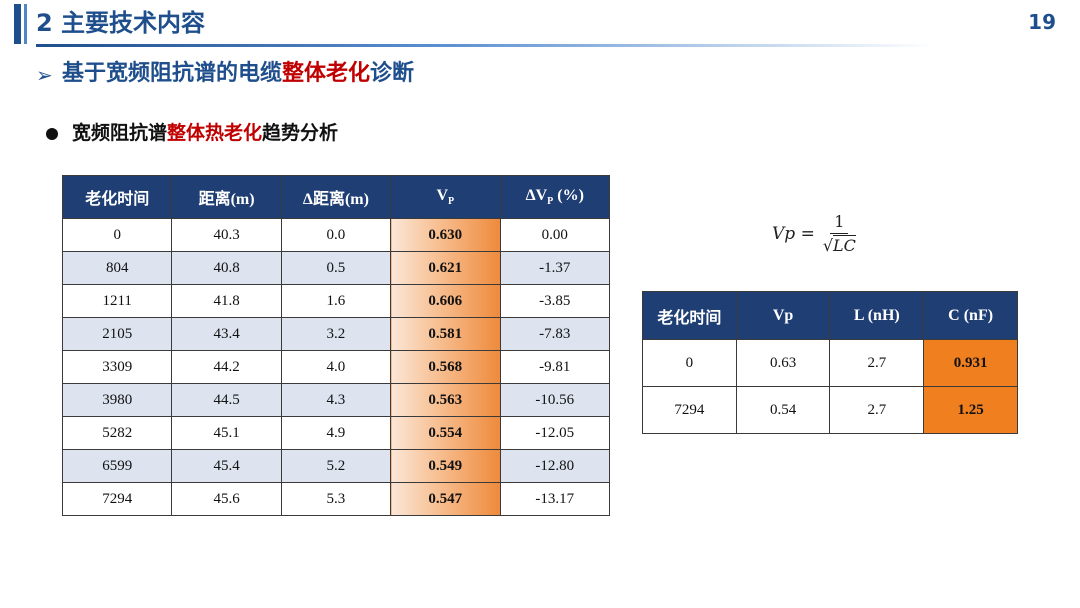  I want to click on table-cell: 4.0, so click(336, 367).